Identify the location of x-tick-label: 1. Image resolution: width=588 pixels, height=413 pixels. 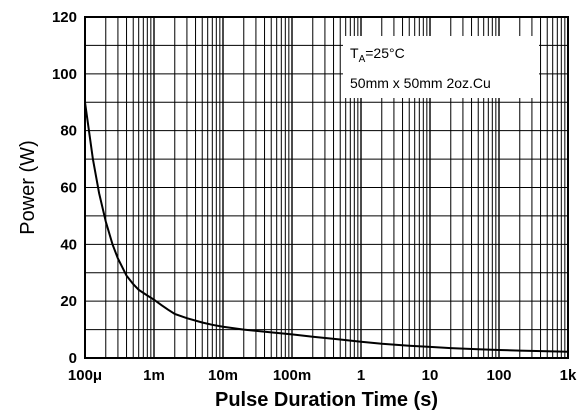
(361, 375).